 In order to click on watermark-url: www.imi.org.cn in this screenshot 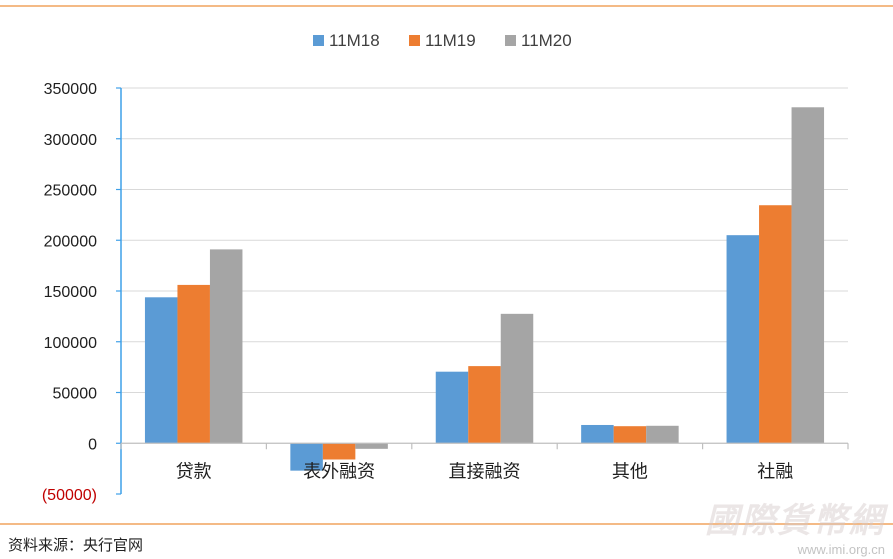, I will do `click(841, 549)`.